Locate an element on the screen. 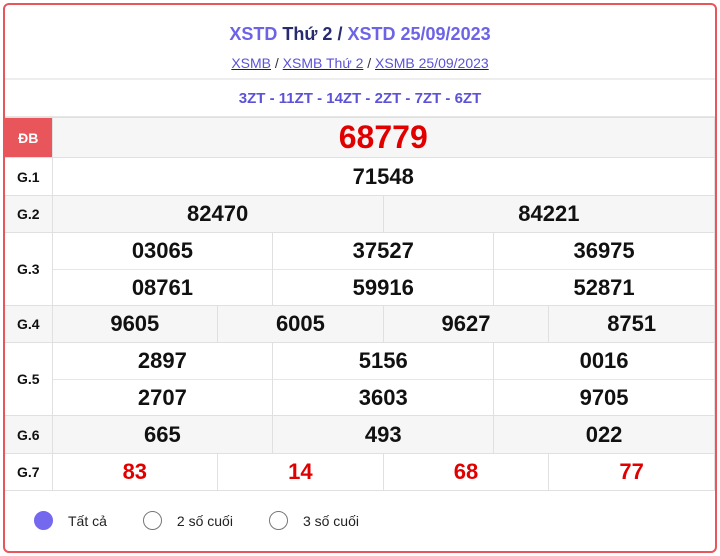  prize-number: 022 is located at coordinates (604, 434).